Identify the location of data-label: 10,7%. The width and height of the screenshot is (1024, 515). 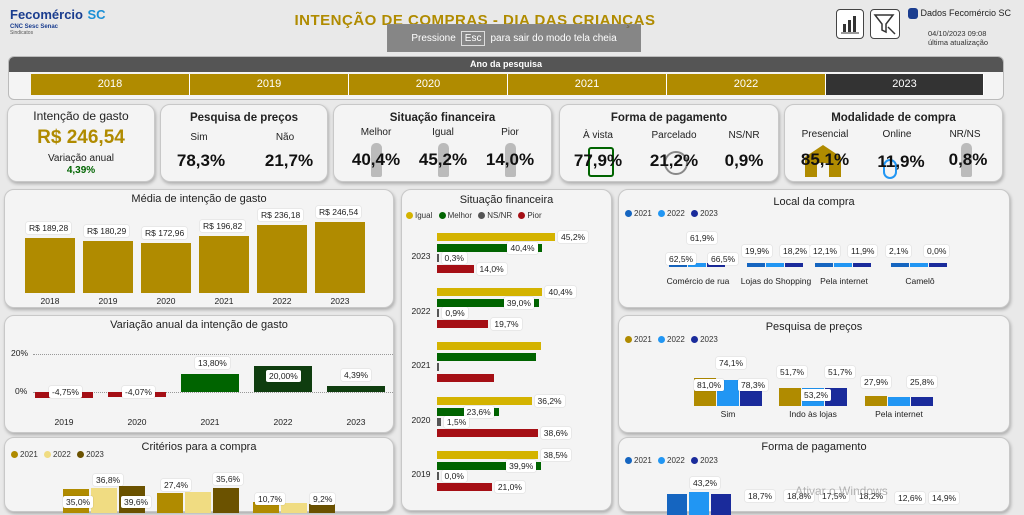
(270, 499).